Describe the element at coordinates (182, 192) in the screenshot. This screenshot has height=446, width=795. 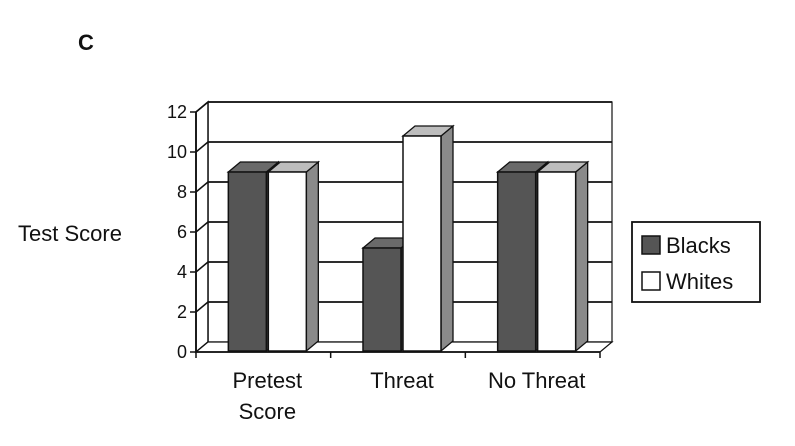
I see `y-tick-label: 8` at that location.